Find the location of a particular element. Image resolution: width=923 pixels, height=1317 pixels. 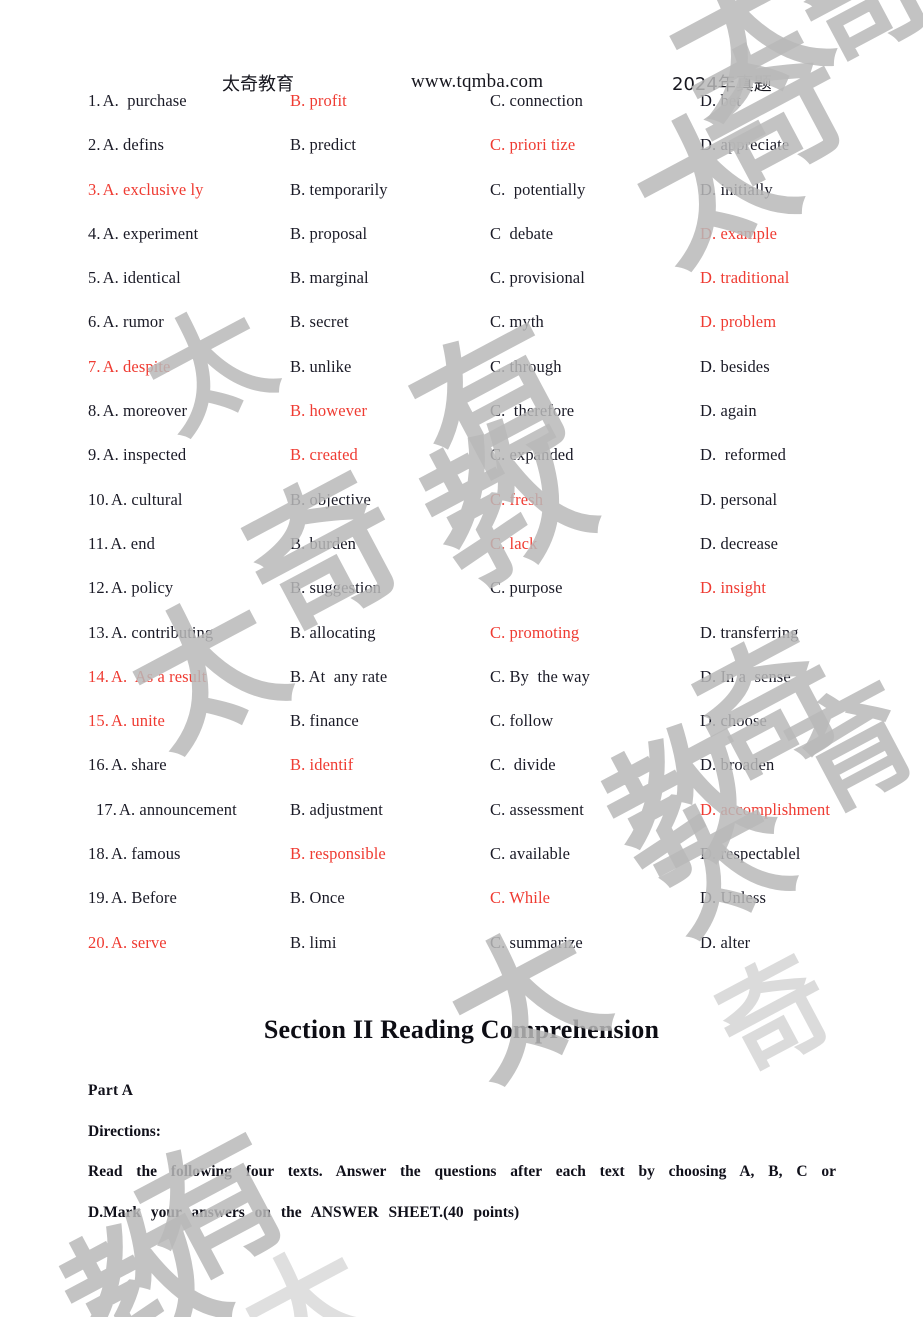

option-b: B. profit is located at coordinates (318, 100).